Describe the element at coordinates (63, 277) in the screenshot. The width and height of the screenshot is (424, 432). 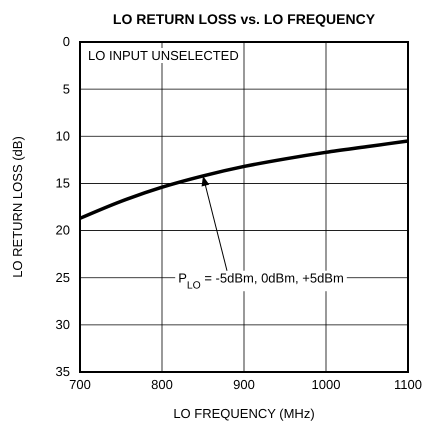
I see `y-tick-label: 25` at that location.